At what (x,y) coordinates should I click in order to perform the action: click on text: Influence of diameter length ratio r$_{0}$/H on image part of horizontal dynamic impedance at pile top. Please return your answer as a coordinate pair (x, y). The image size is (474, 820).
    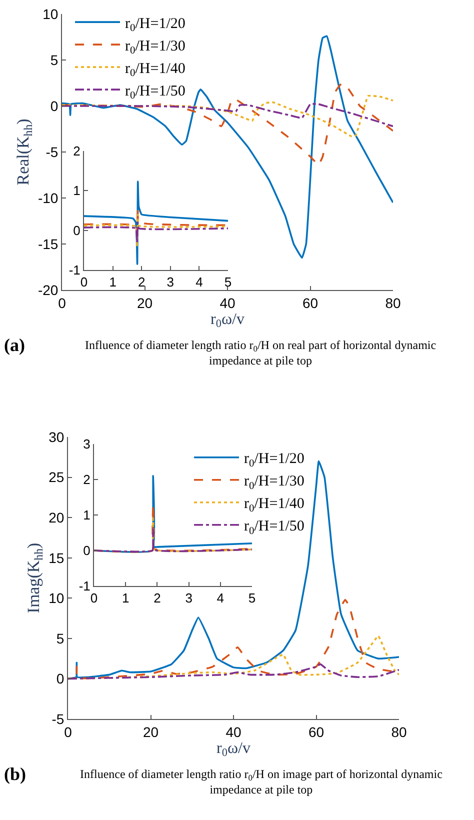
    Looking at the image, I should click on (261, 782).